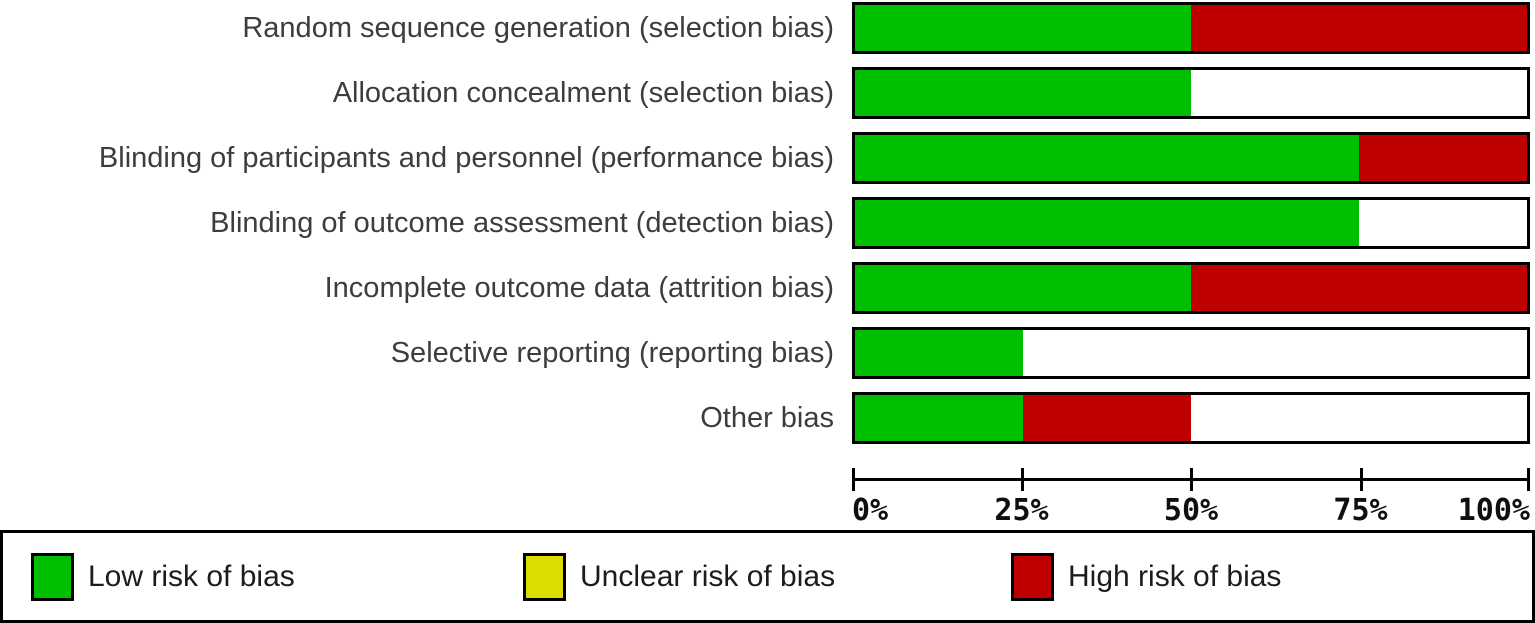 Image resolution: width=1535 pixels, height=623 pixels. I want to click on x-axis: 0% 25% 50% 75% 100%, so click(1191, 498).